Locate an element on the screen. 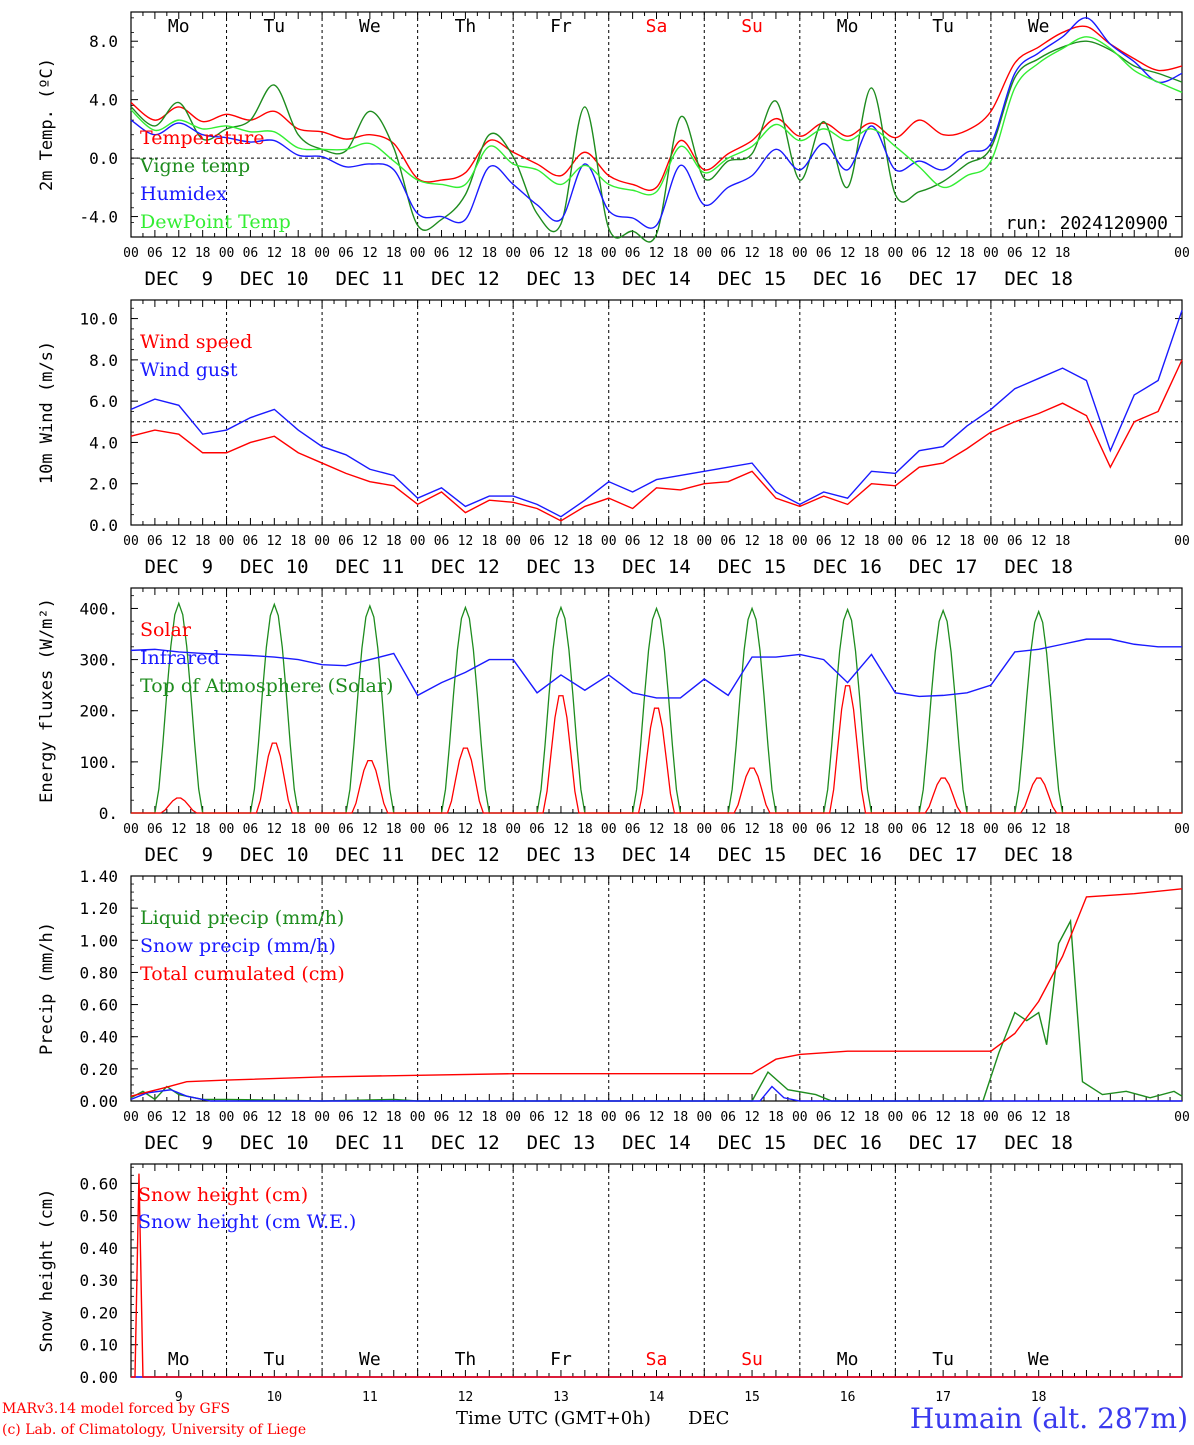  legend-entry: Wind gust is located at coordinates (189, 370).